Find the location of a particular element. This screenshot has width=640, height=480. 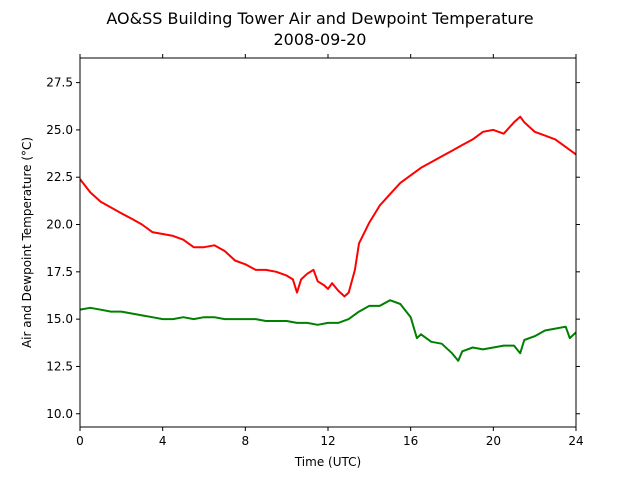

x-tick-label: 12 is located at coordinates (327, 441).